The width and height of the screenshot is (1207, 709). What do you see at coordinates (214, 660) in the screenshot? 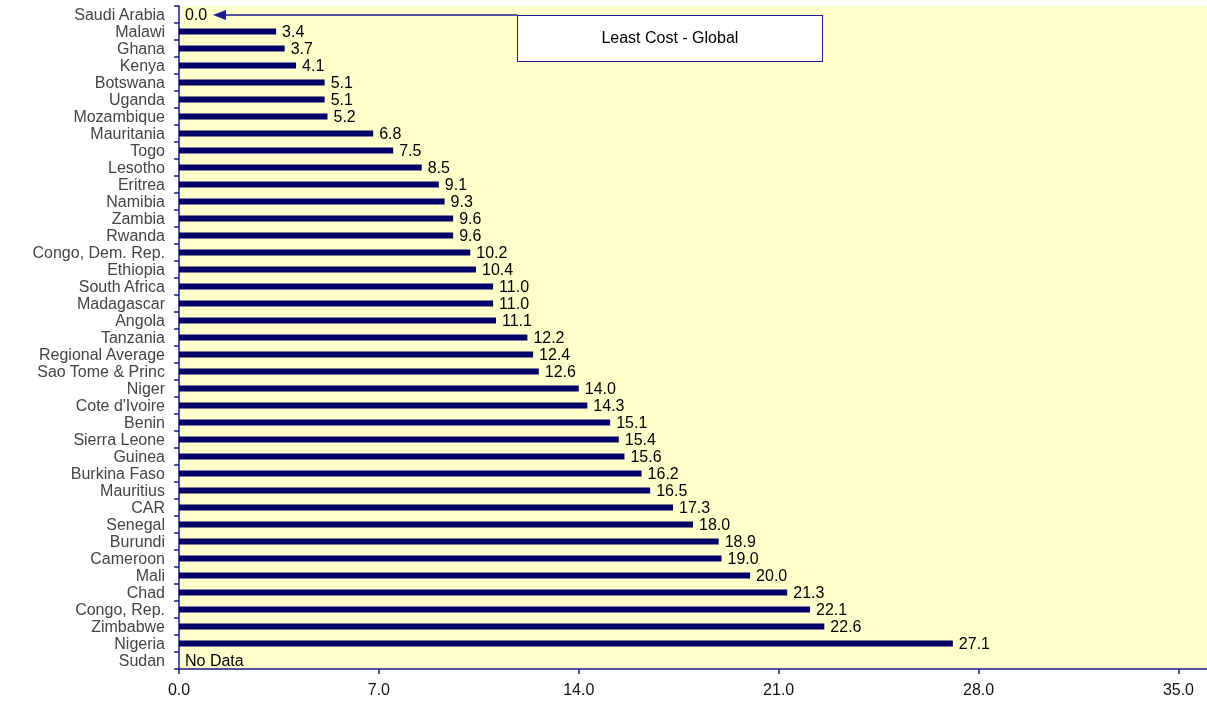
I see `text: No Data` at bounding box center [214, 660].